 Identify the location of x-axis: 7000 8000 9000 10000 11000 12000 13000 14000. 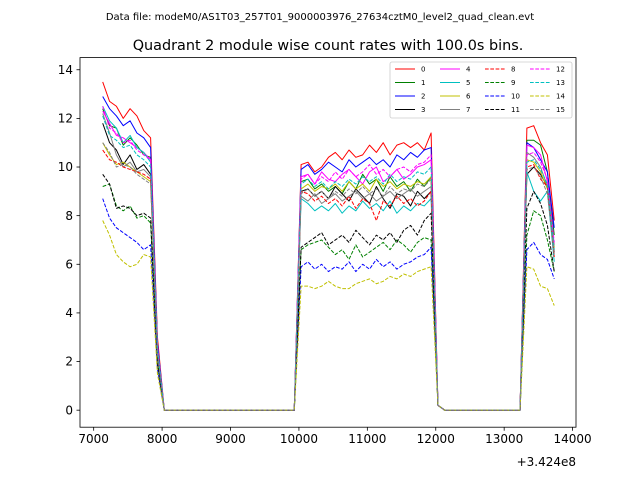
(335, 436).